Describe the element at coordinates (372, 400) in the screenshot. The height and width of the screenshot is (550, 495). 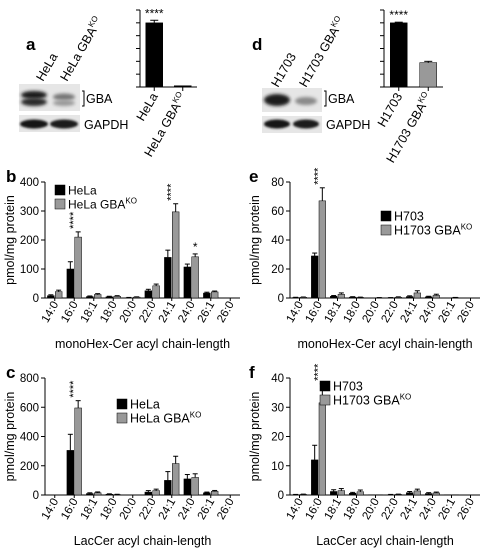
I see `legend-label-f_chart-1: H1703 GBAKO` at that location.